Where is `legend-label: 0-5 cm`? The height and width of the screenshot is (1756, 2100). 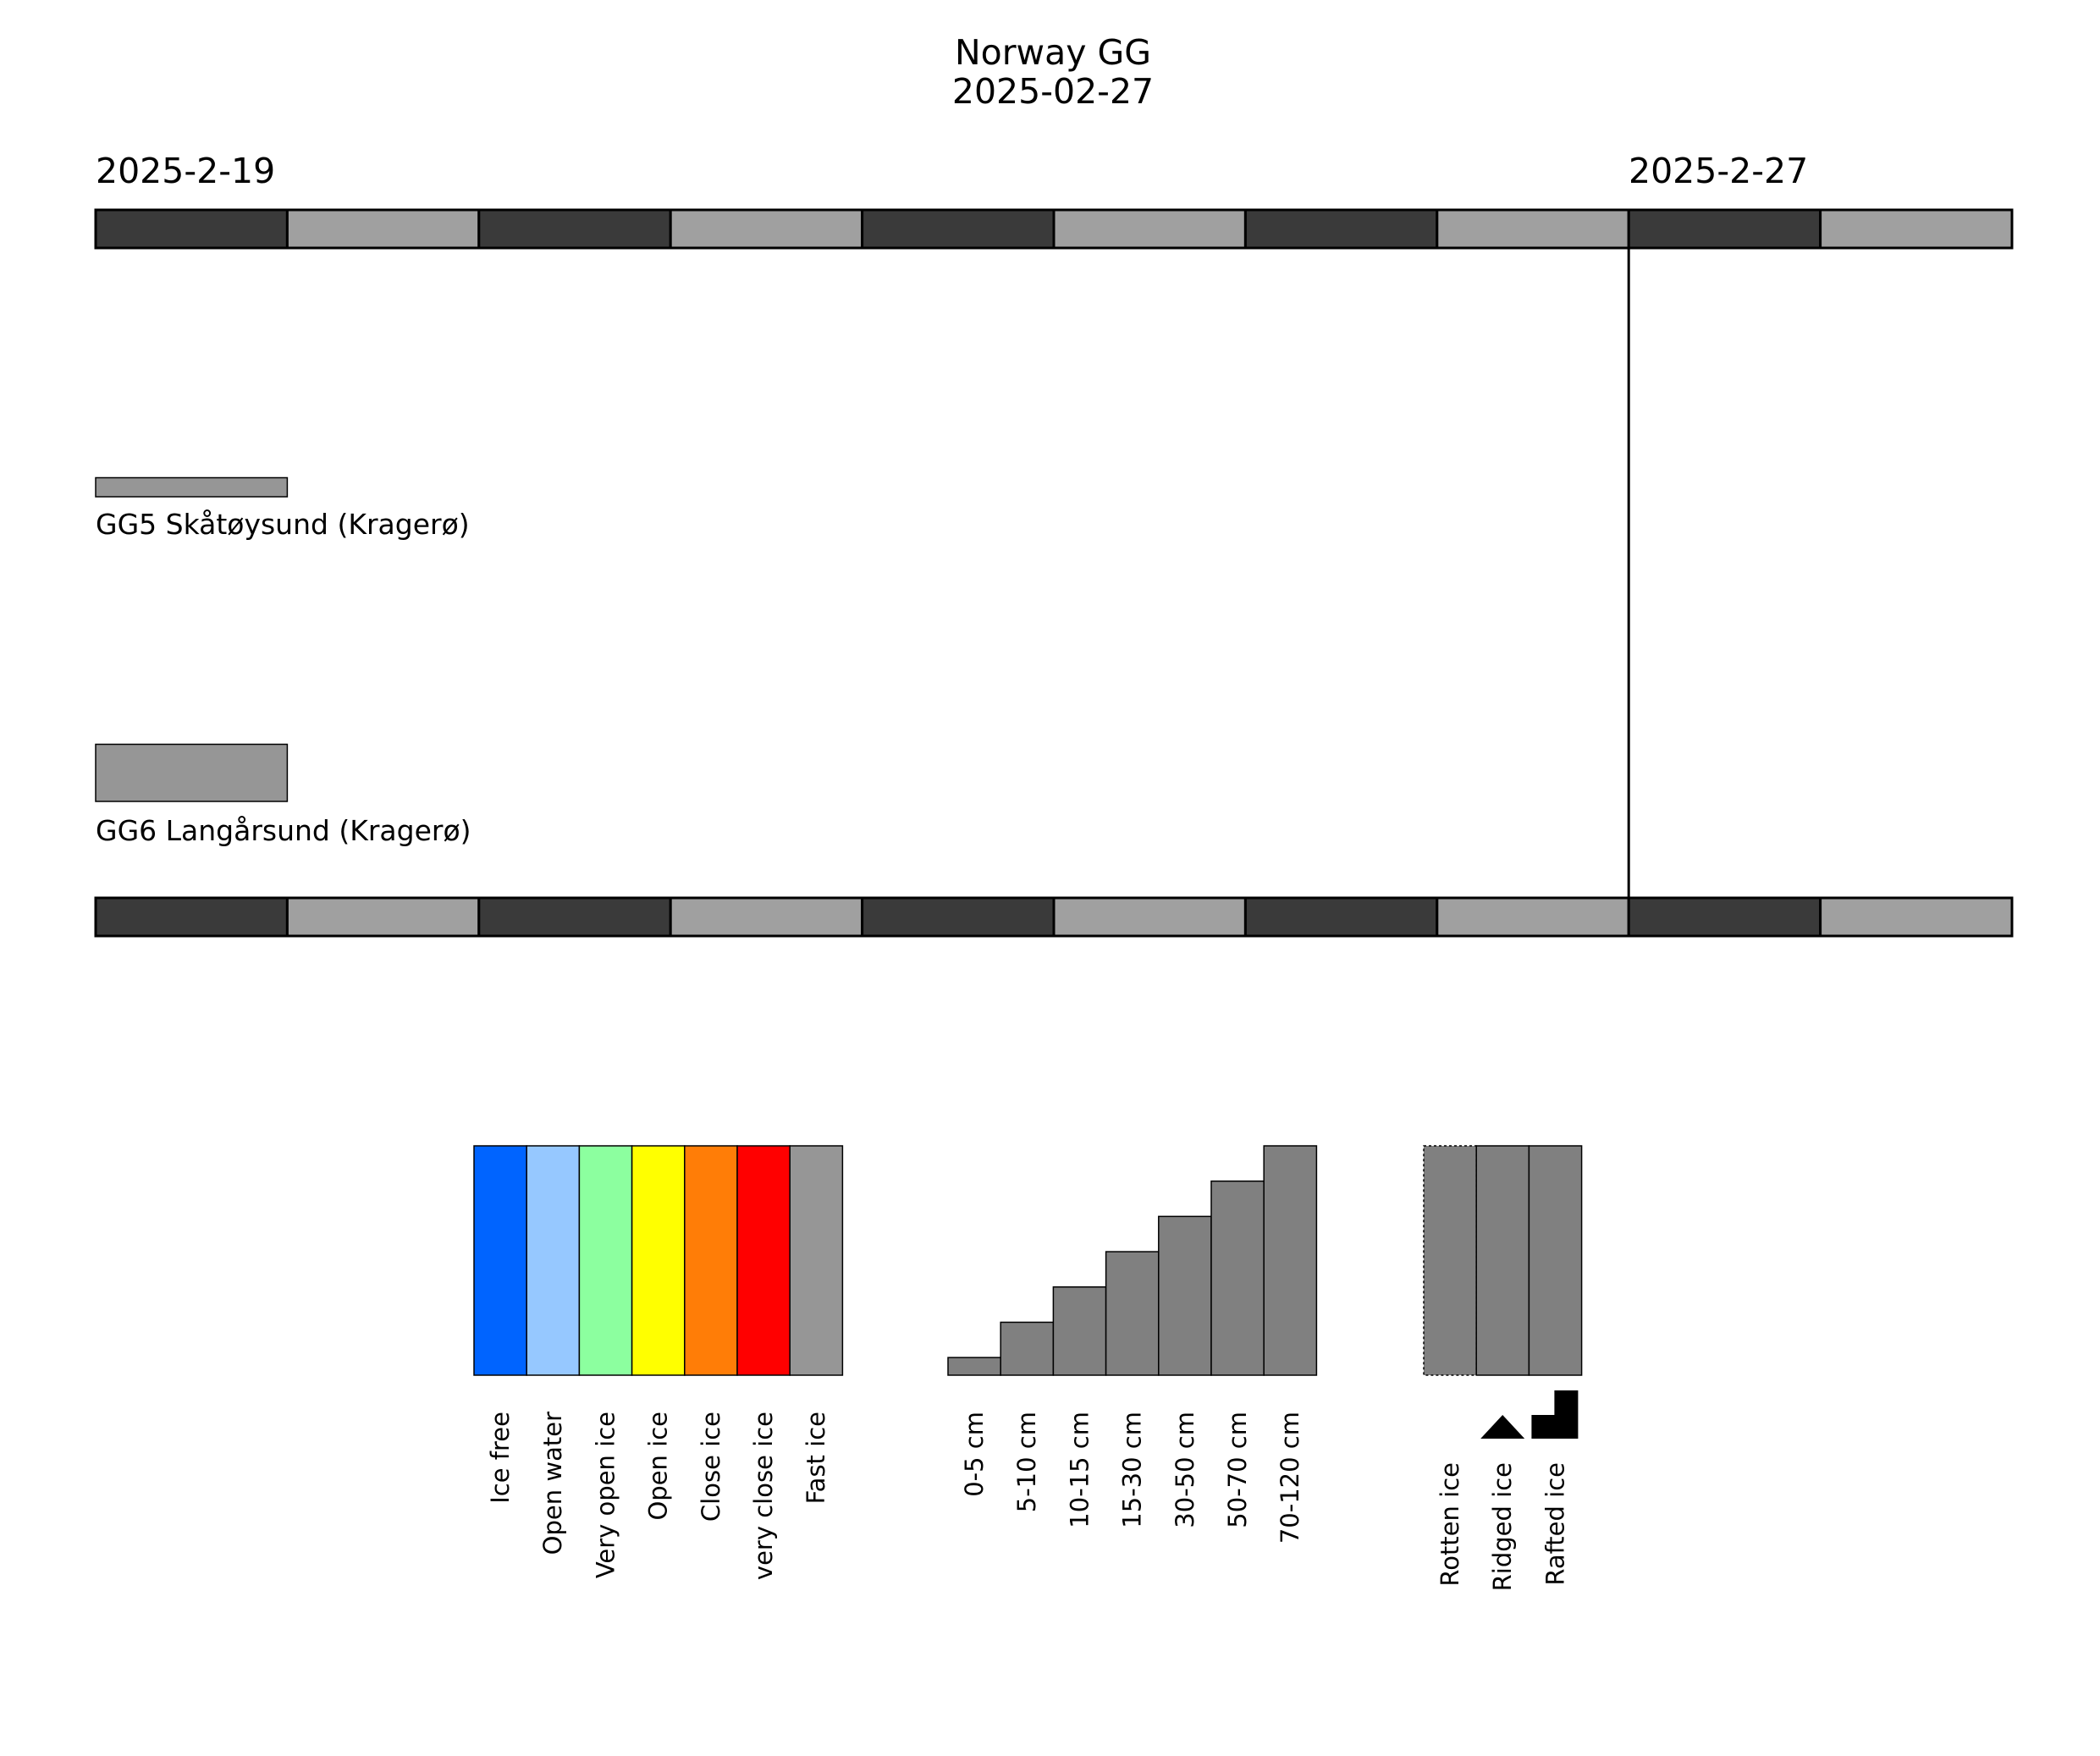 legend-label: 0-5 cm is located at coordinates (974, 1454).